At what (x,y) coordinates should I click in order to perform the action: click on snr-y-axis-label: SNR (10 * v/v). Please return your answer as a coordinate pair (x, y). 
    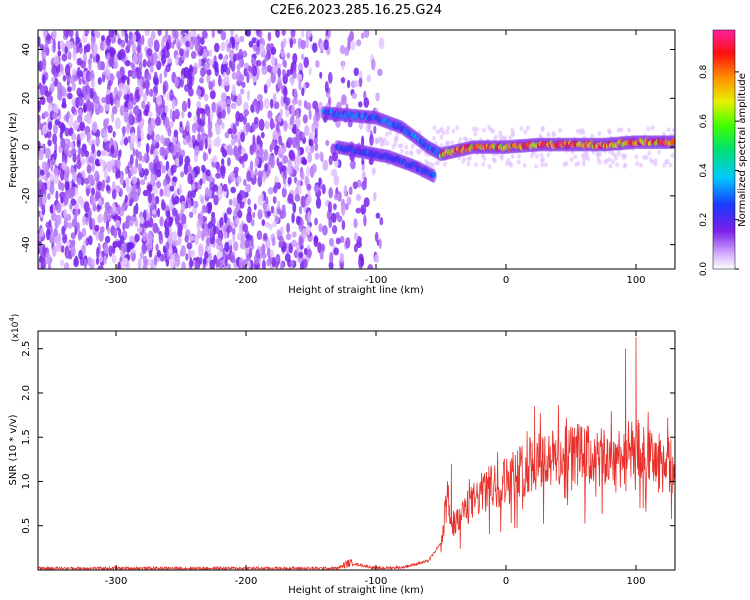
    Looking at the image, I should click on (13, 449).